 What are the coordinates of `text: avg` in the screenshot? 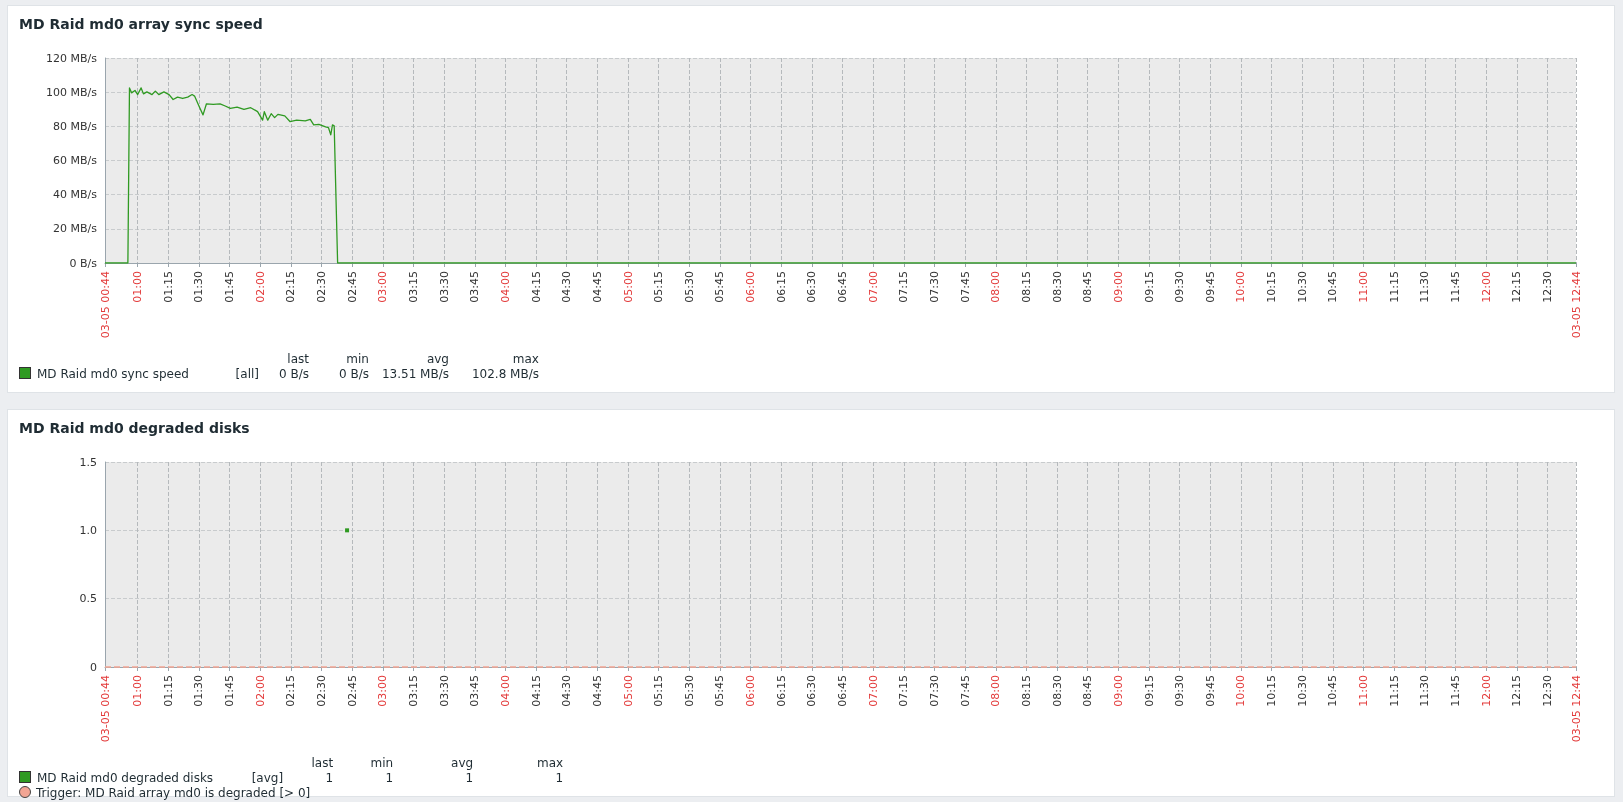 It's located at (462, 763).